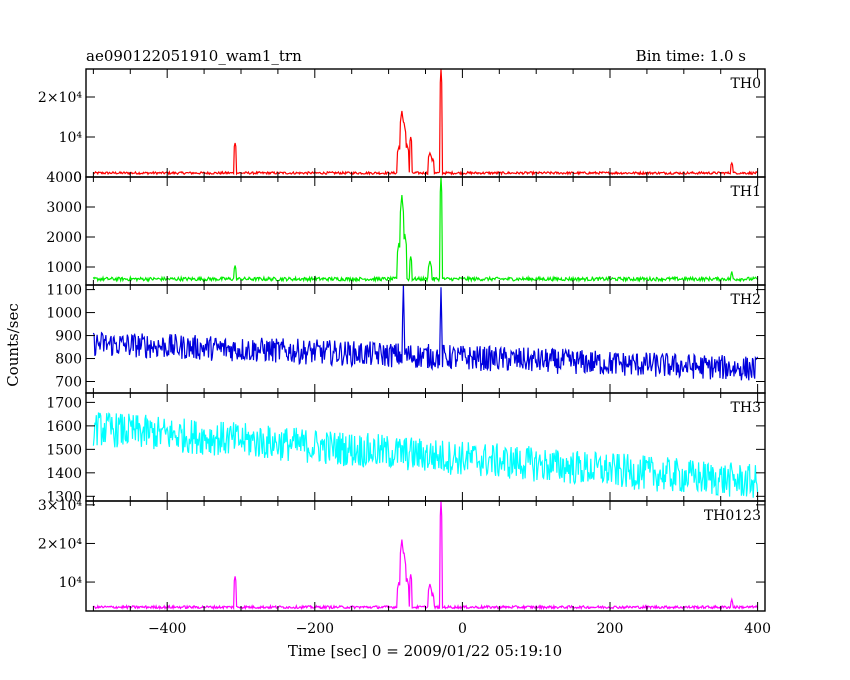 The height and width of the screenshot is (680, 850). What do you see at coordinates (425, 455) in the screenshot?
I see `series-line-th3` at bounding box center [425, 455].